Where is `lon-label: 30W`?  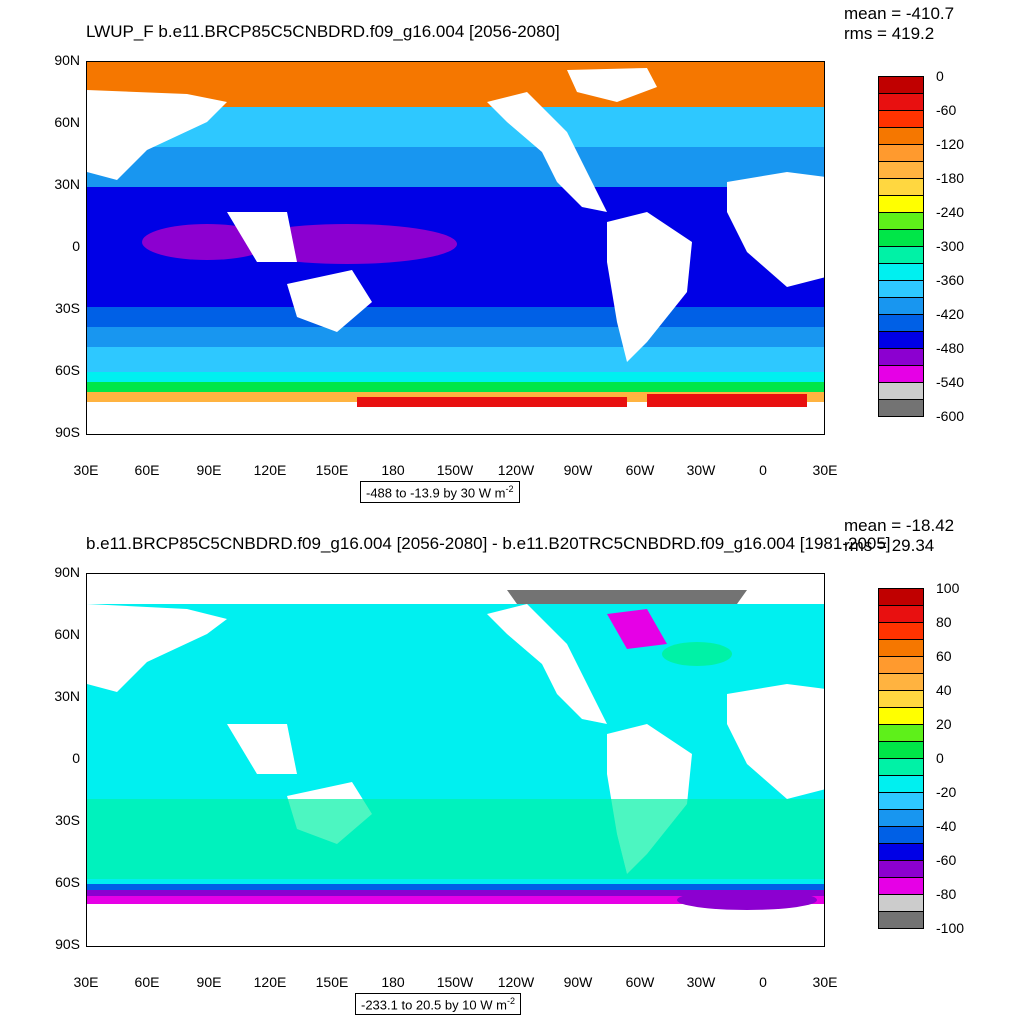
lon-label: 30W is located at coordinates (701, 982).